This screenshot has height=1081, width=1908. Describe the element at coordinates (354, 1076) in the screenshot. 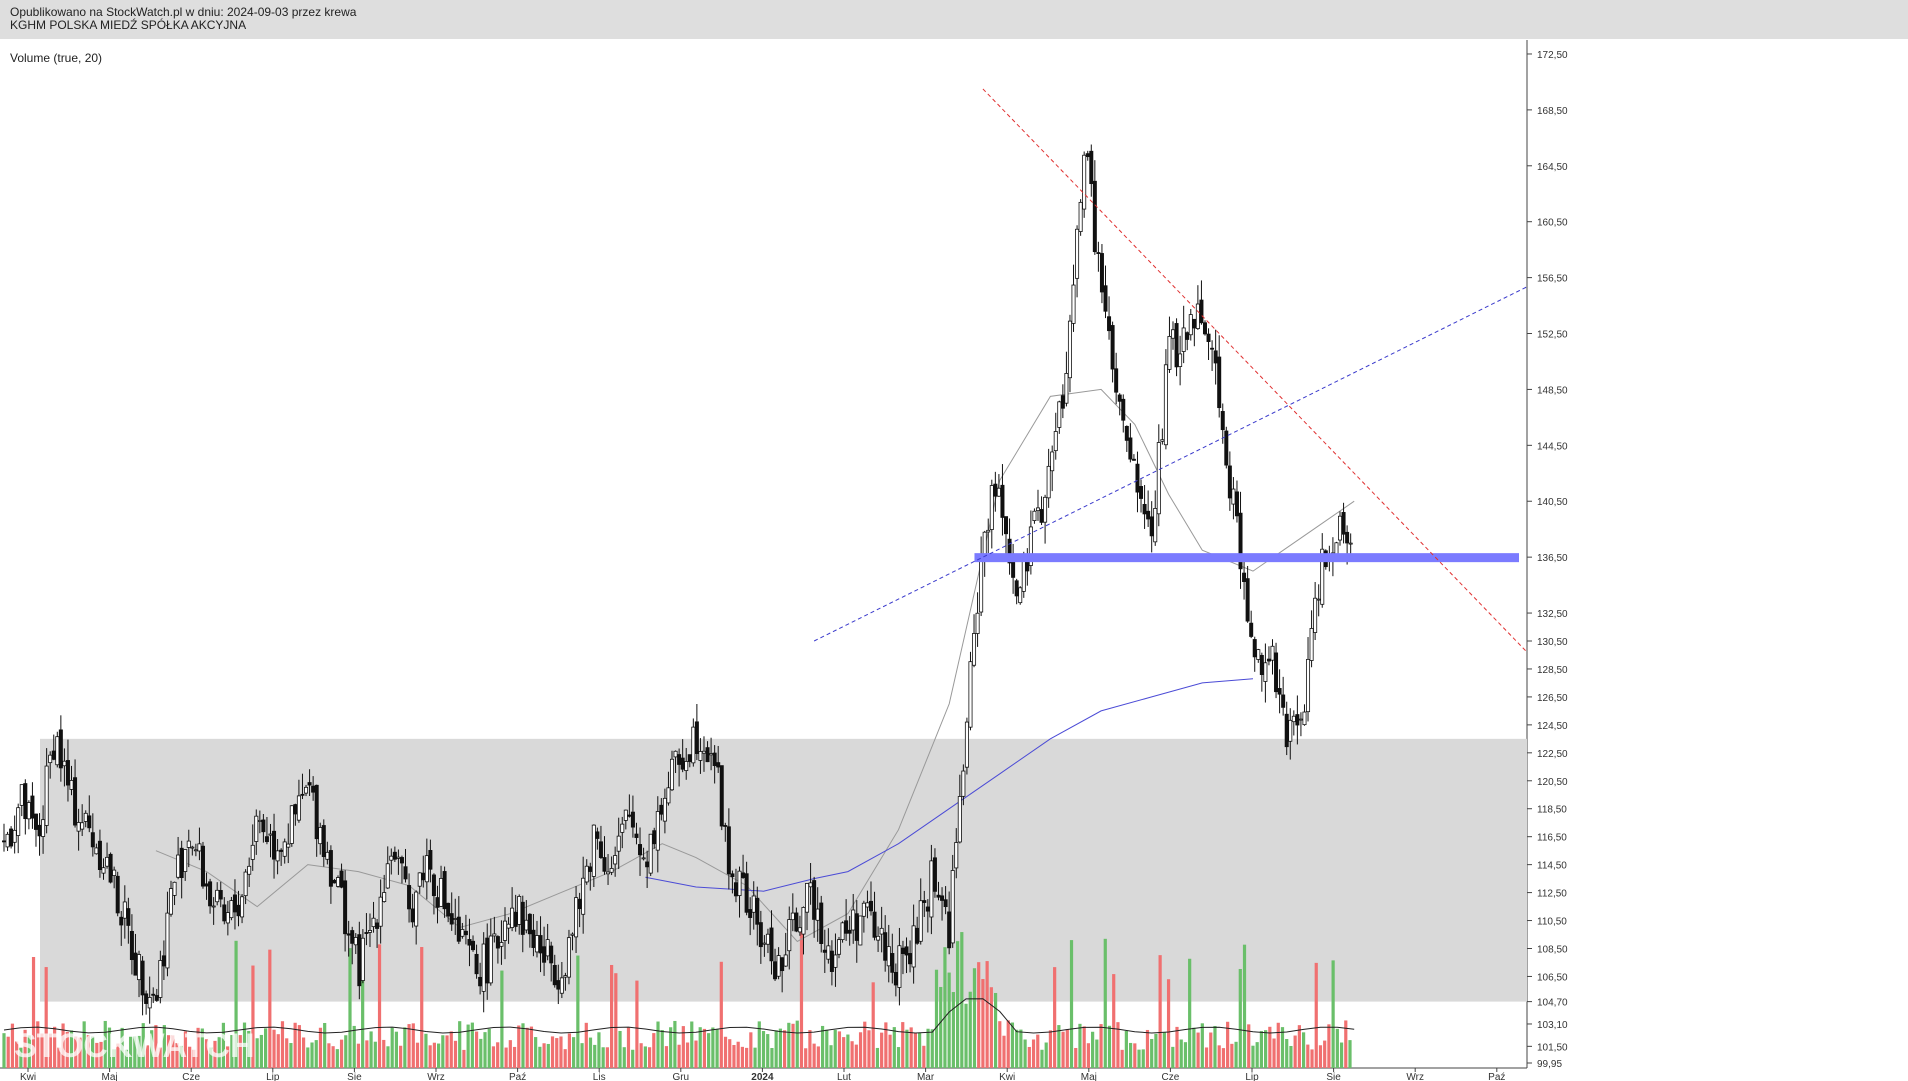

I see `time-tick-label: Sie` at that location.